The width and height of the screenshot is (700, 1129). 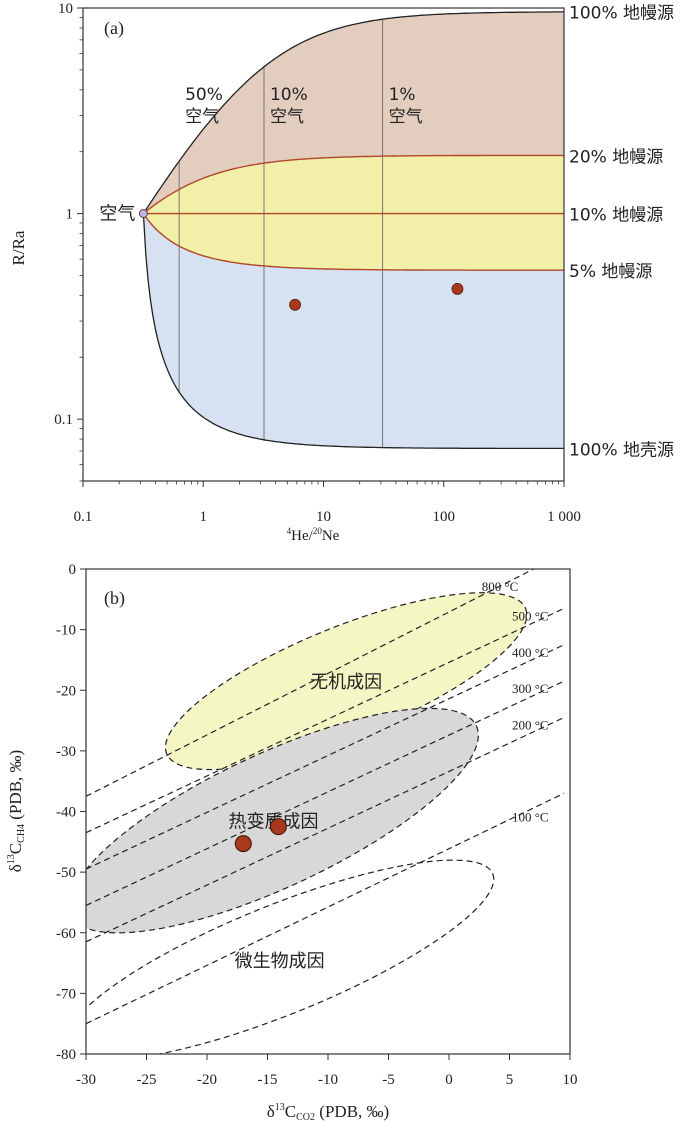 What do you see at coordinates (530, 652) in the screenshot?
I see `isotherm-label: 400 °C` at bounding box center [530, 652].